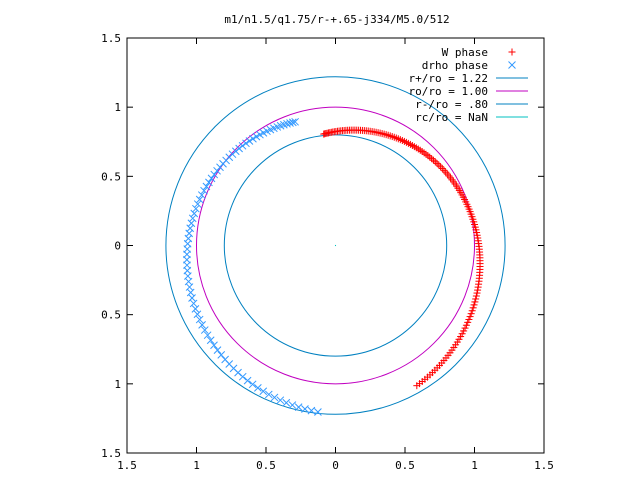  Describe the element at coordinates (335, 465) in the screenshot. I see `x-tick-label: 0` at that location.